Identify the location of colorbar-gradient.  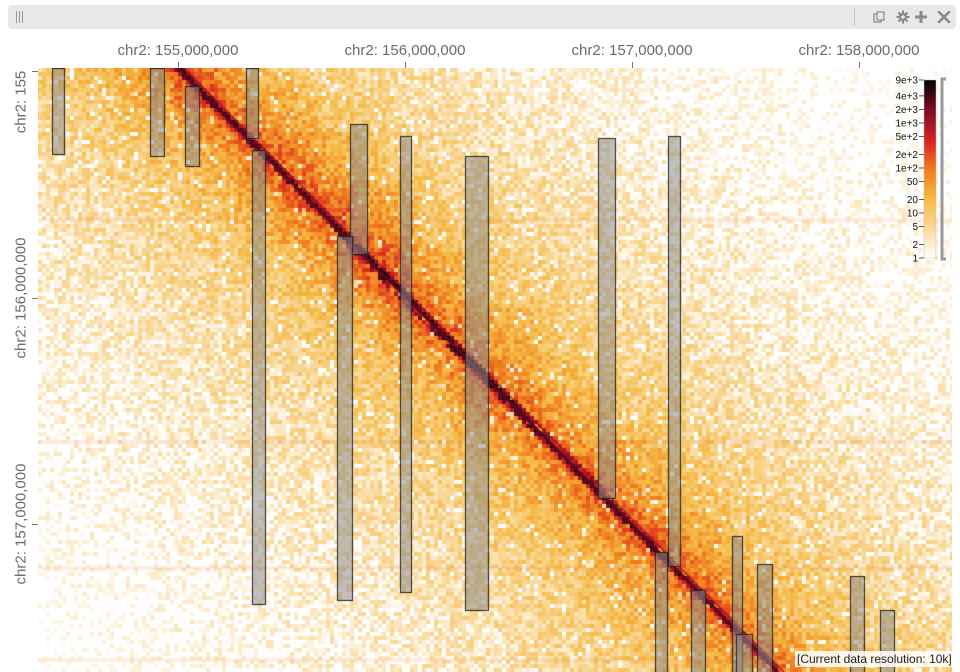
(930, 169).